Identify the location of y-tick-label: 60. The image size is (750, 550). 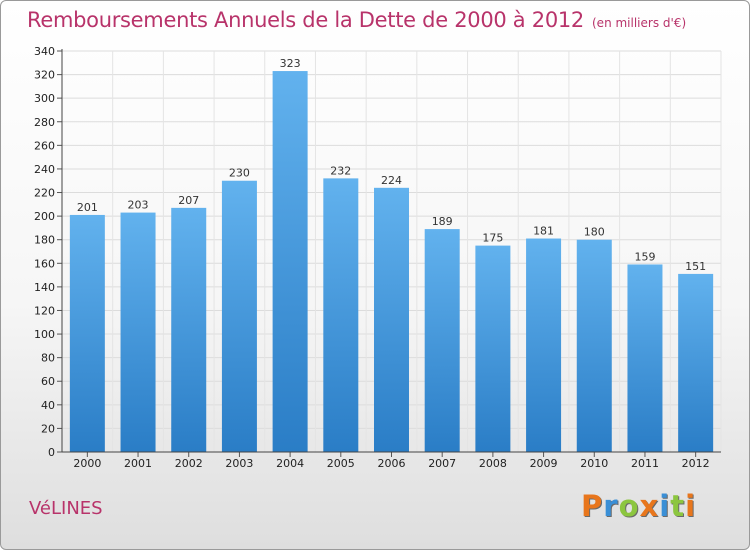
(48, 381).